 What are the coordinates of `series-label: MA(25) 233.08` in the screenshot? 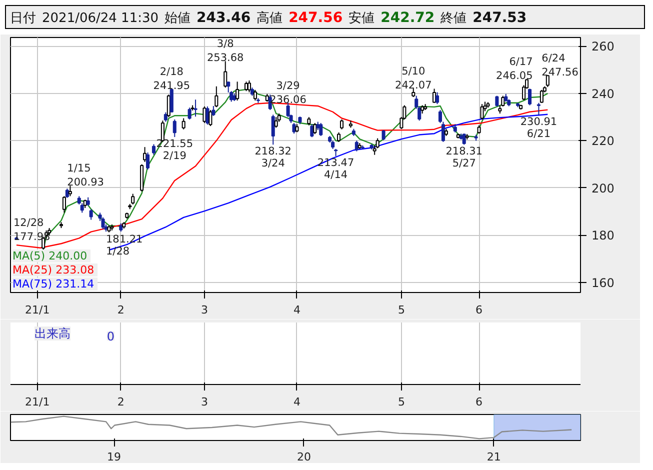 It's located at (53, 270).